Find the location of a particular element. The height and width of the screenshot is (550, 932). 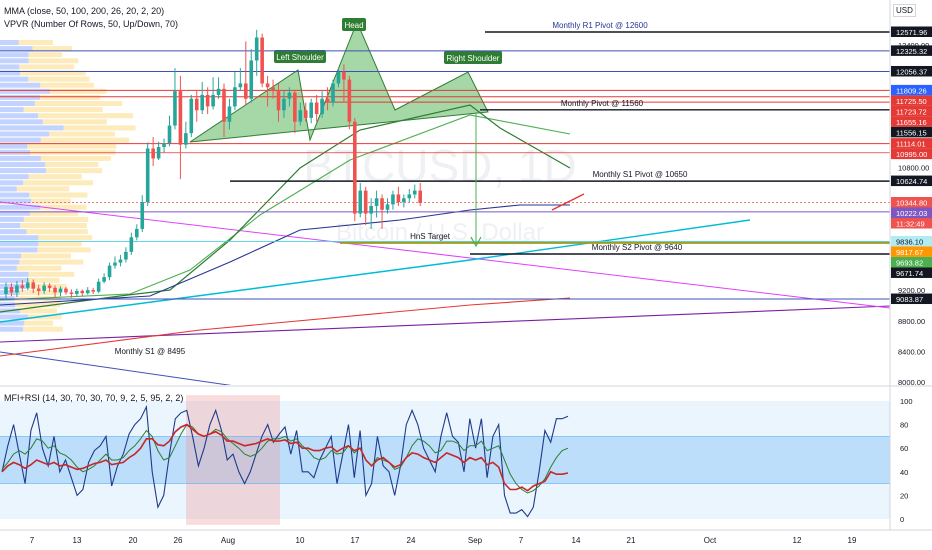

price-tag: 10995.00 is located at coordinates (911, 154).